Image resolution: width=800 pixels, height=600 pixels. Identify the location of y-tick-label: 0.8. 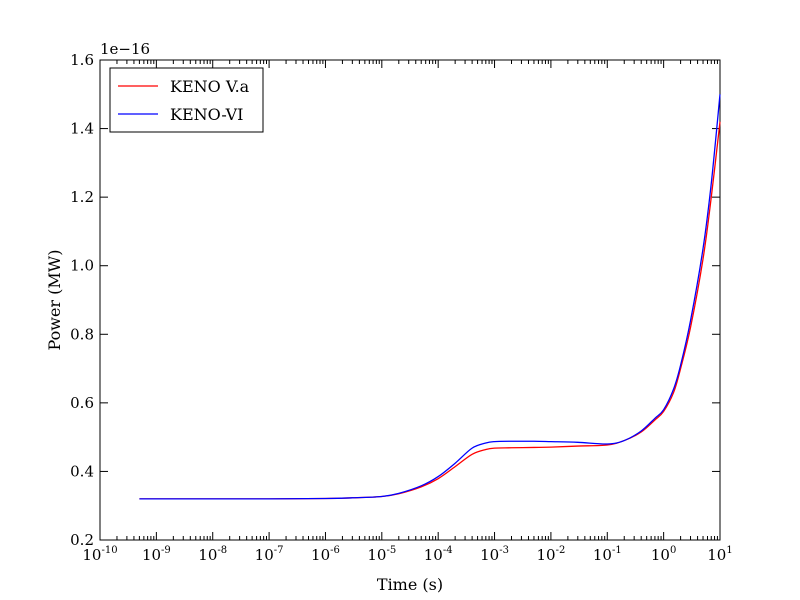
(82, 334).